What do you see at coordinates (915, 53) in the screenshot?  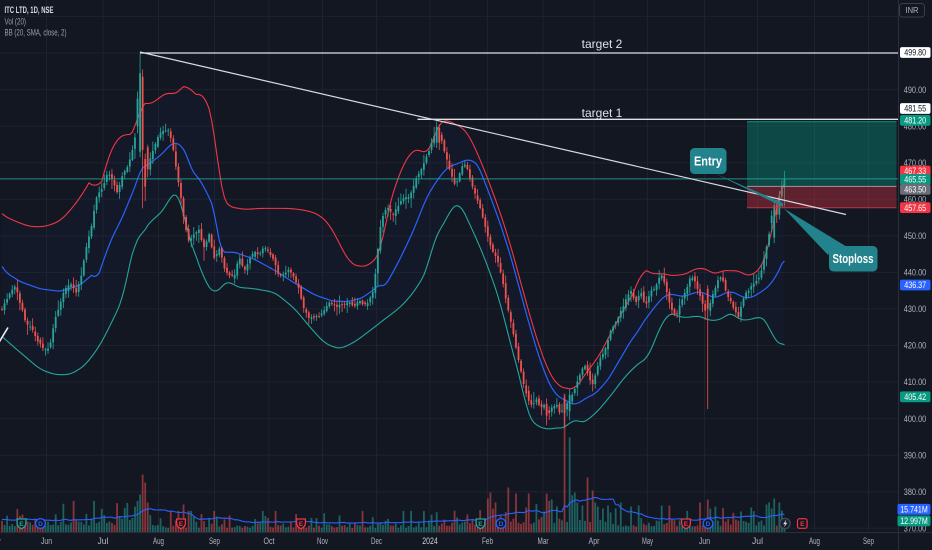 I see `svg-text: 499.80` at bounding box center [915, 53].